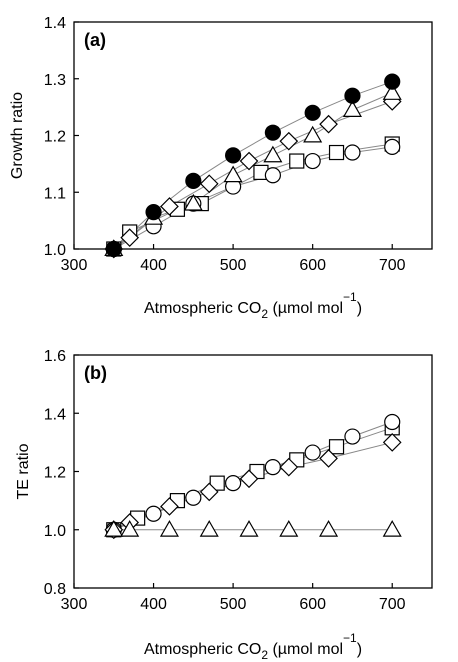 Image resolution: width=458 pixels, height=662 pixels. Describe the element at coordinates (55, 589) in the screenshot. I see `y-tick-label: 0.8` at that location.